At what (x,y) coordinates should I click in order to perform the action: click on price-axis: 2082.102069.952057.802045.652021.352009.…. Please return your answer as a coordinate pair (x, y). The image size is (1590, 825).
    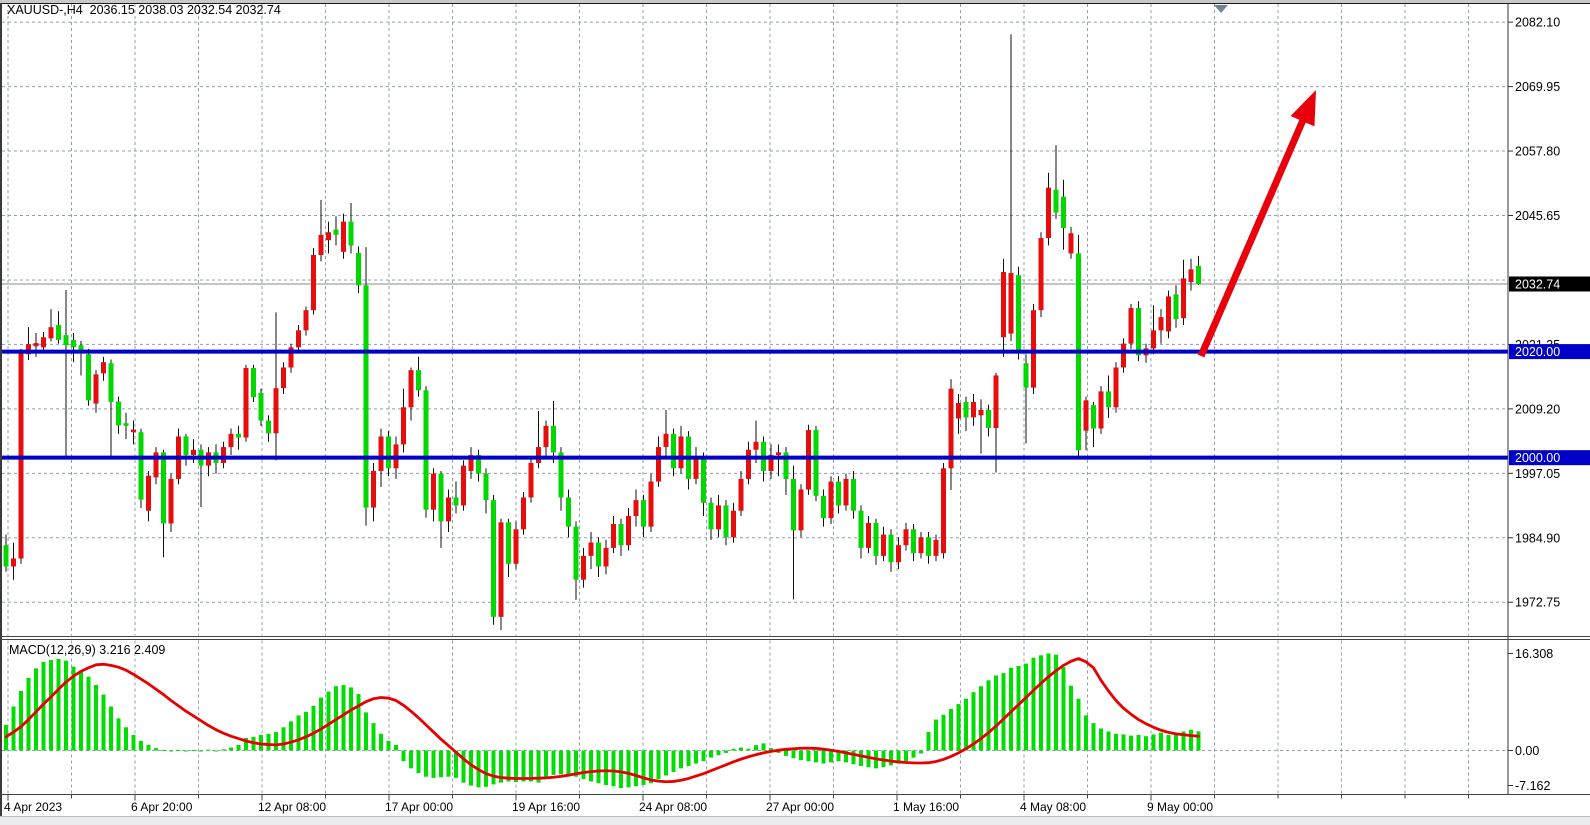
    Looking at the image, I should click on (1549, 404).